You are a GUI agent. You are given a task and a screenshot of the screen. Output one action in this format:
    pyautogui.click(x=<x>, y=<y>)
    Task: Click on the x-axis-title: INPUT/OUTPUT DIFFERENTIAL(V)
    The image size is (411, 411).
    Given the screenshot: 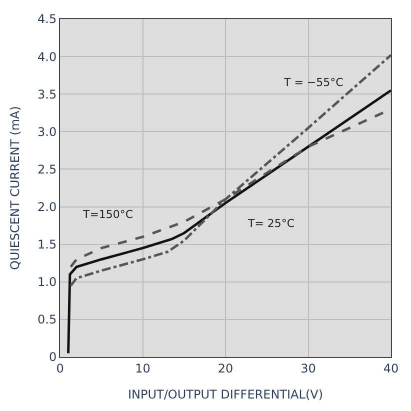 What is the action you would take?
    pyautogui.click(x=226, y=394)
    